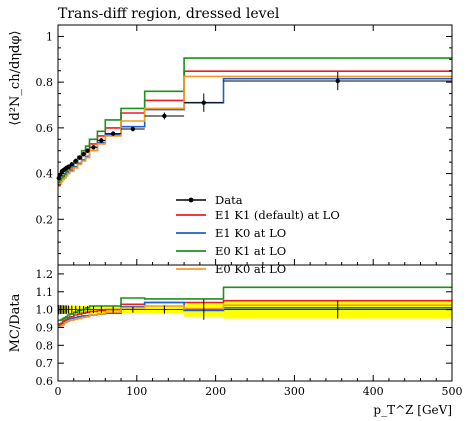 The height and width of the screenshot is (421, 467). What do you see at coordinates (49, 36) in the screenshot?
I see `main-y-tick-label: 1` at bounding box center [49, 36].